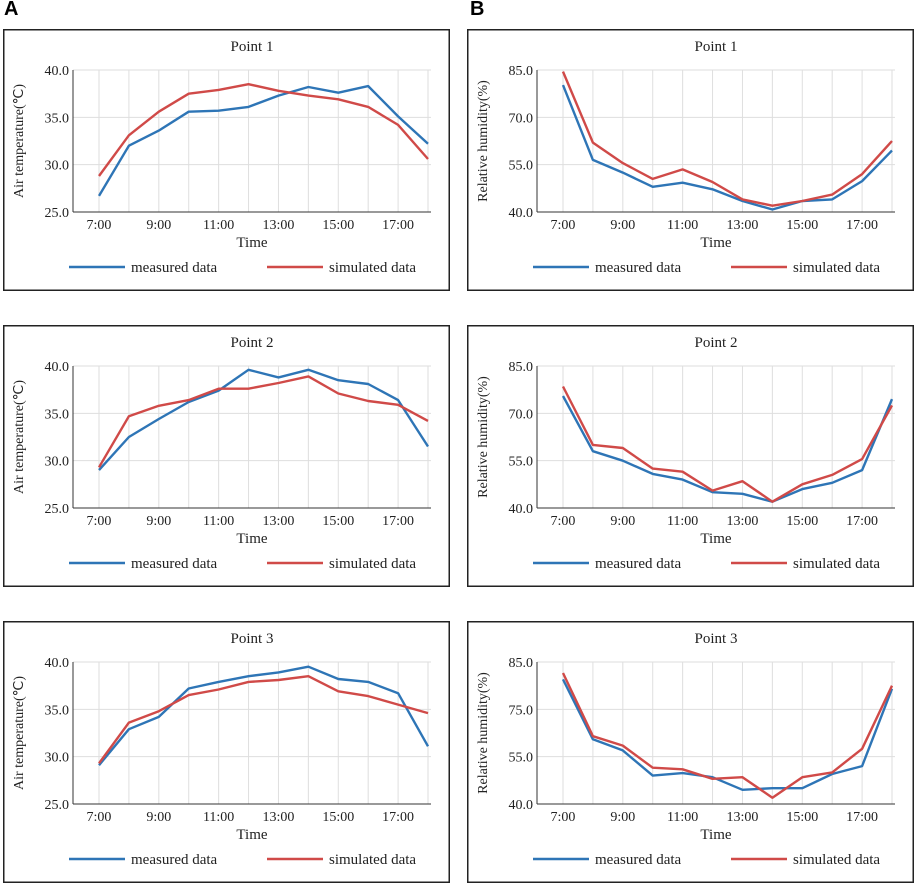  I want to click on y-tick-label: 25.0, so click(57, 805).